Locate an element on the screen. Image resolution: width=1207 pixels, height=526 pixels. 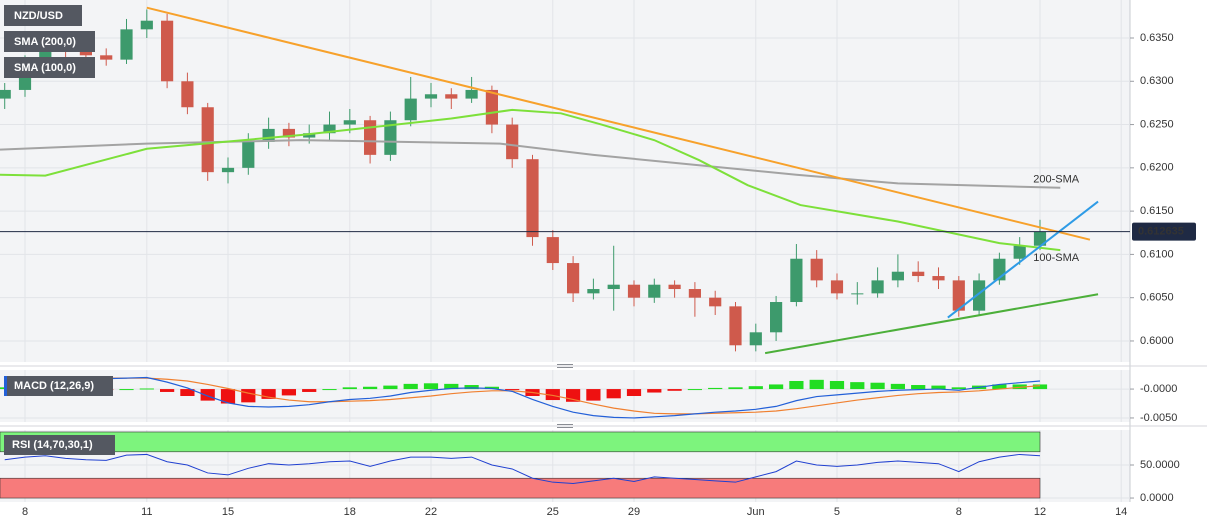
x-tick-label: 22 is located at coordinates (431, 512).